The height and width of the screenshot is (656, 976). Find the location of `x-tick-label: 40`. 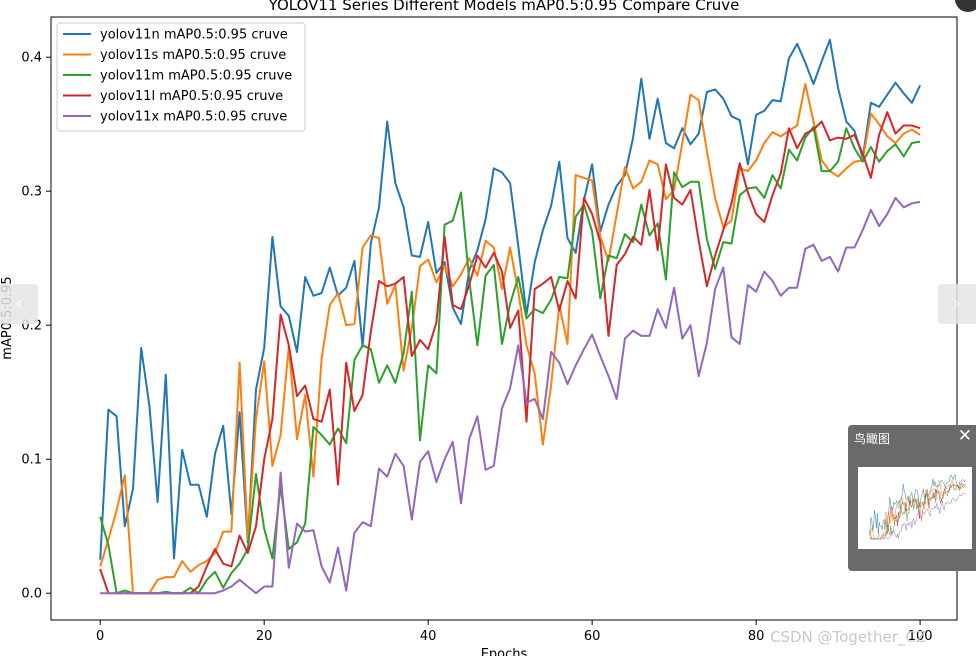

x-tick-label: 40 is located at coordinates (428, 636).